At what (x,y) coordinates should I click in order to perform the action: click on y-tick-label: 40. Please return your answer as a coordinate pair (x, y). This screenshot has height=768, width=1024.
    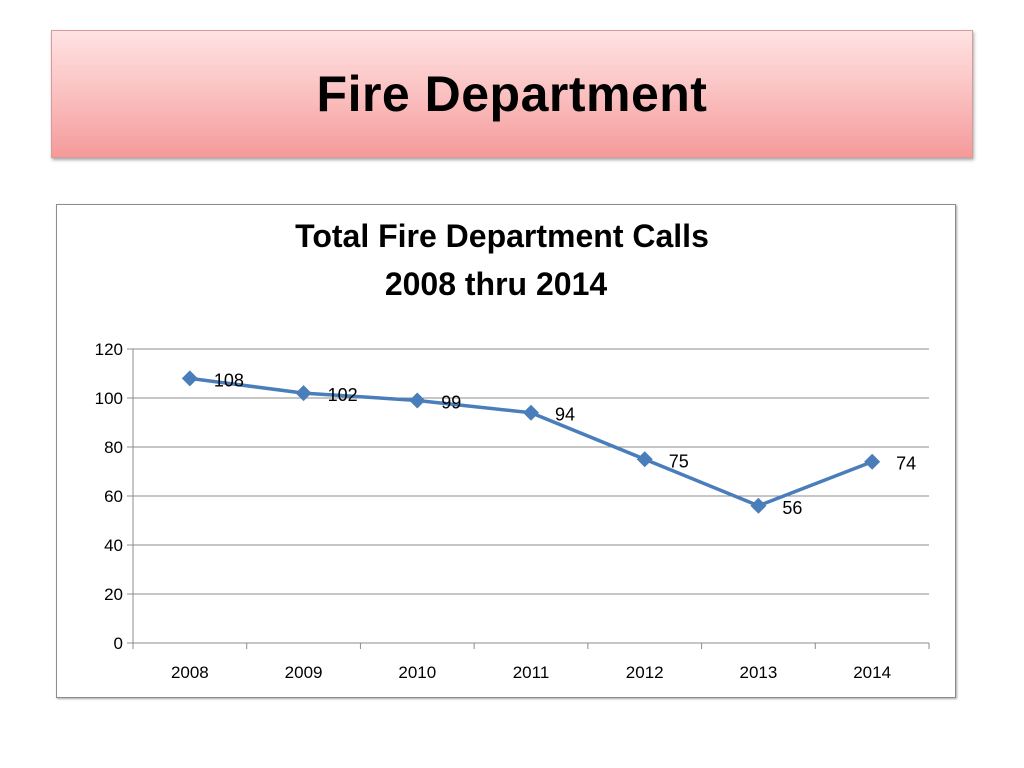
    Looking at the image, I should click on (113, 545).